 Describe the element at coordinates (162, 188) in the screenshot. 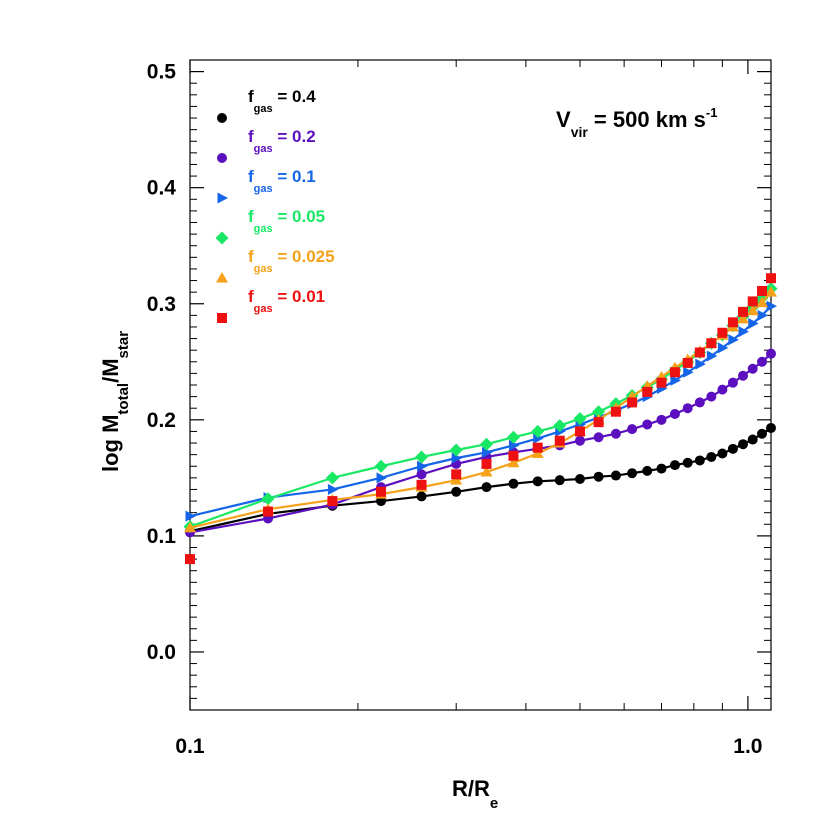

I see `y-tick-label: 0.4` at that location.